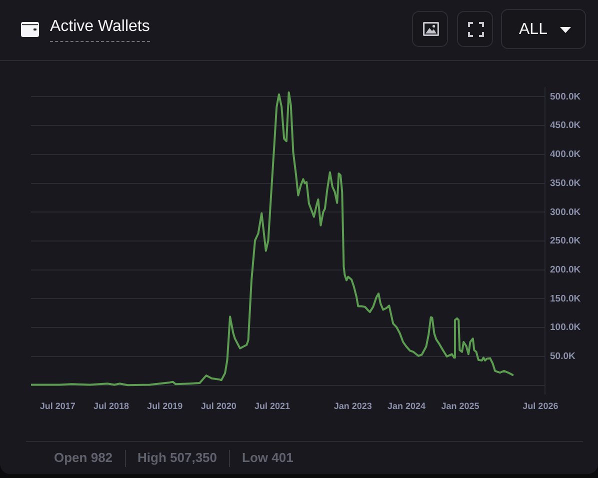  I want to click on x-tick-label: Jan 2024, so click(406, 405).